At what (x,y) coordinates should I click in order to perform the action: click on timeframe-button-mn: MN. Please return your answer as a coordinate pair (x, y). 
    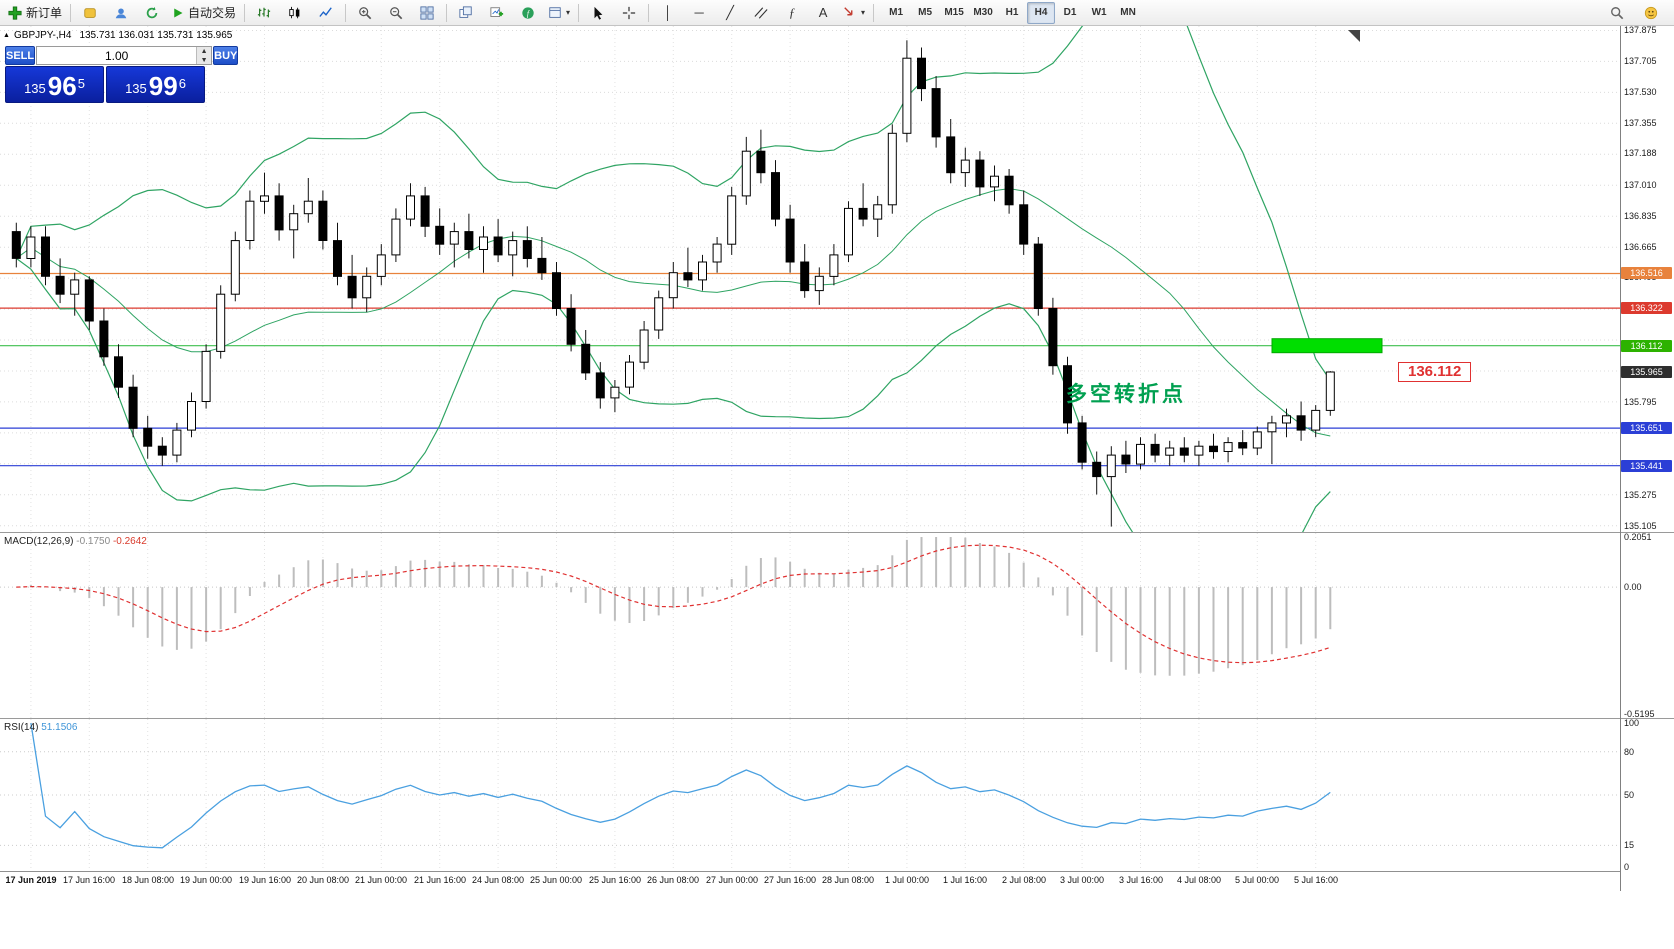
    Looking at the image, I should click on (1128, 12).